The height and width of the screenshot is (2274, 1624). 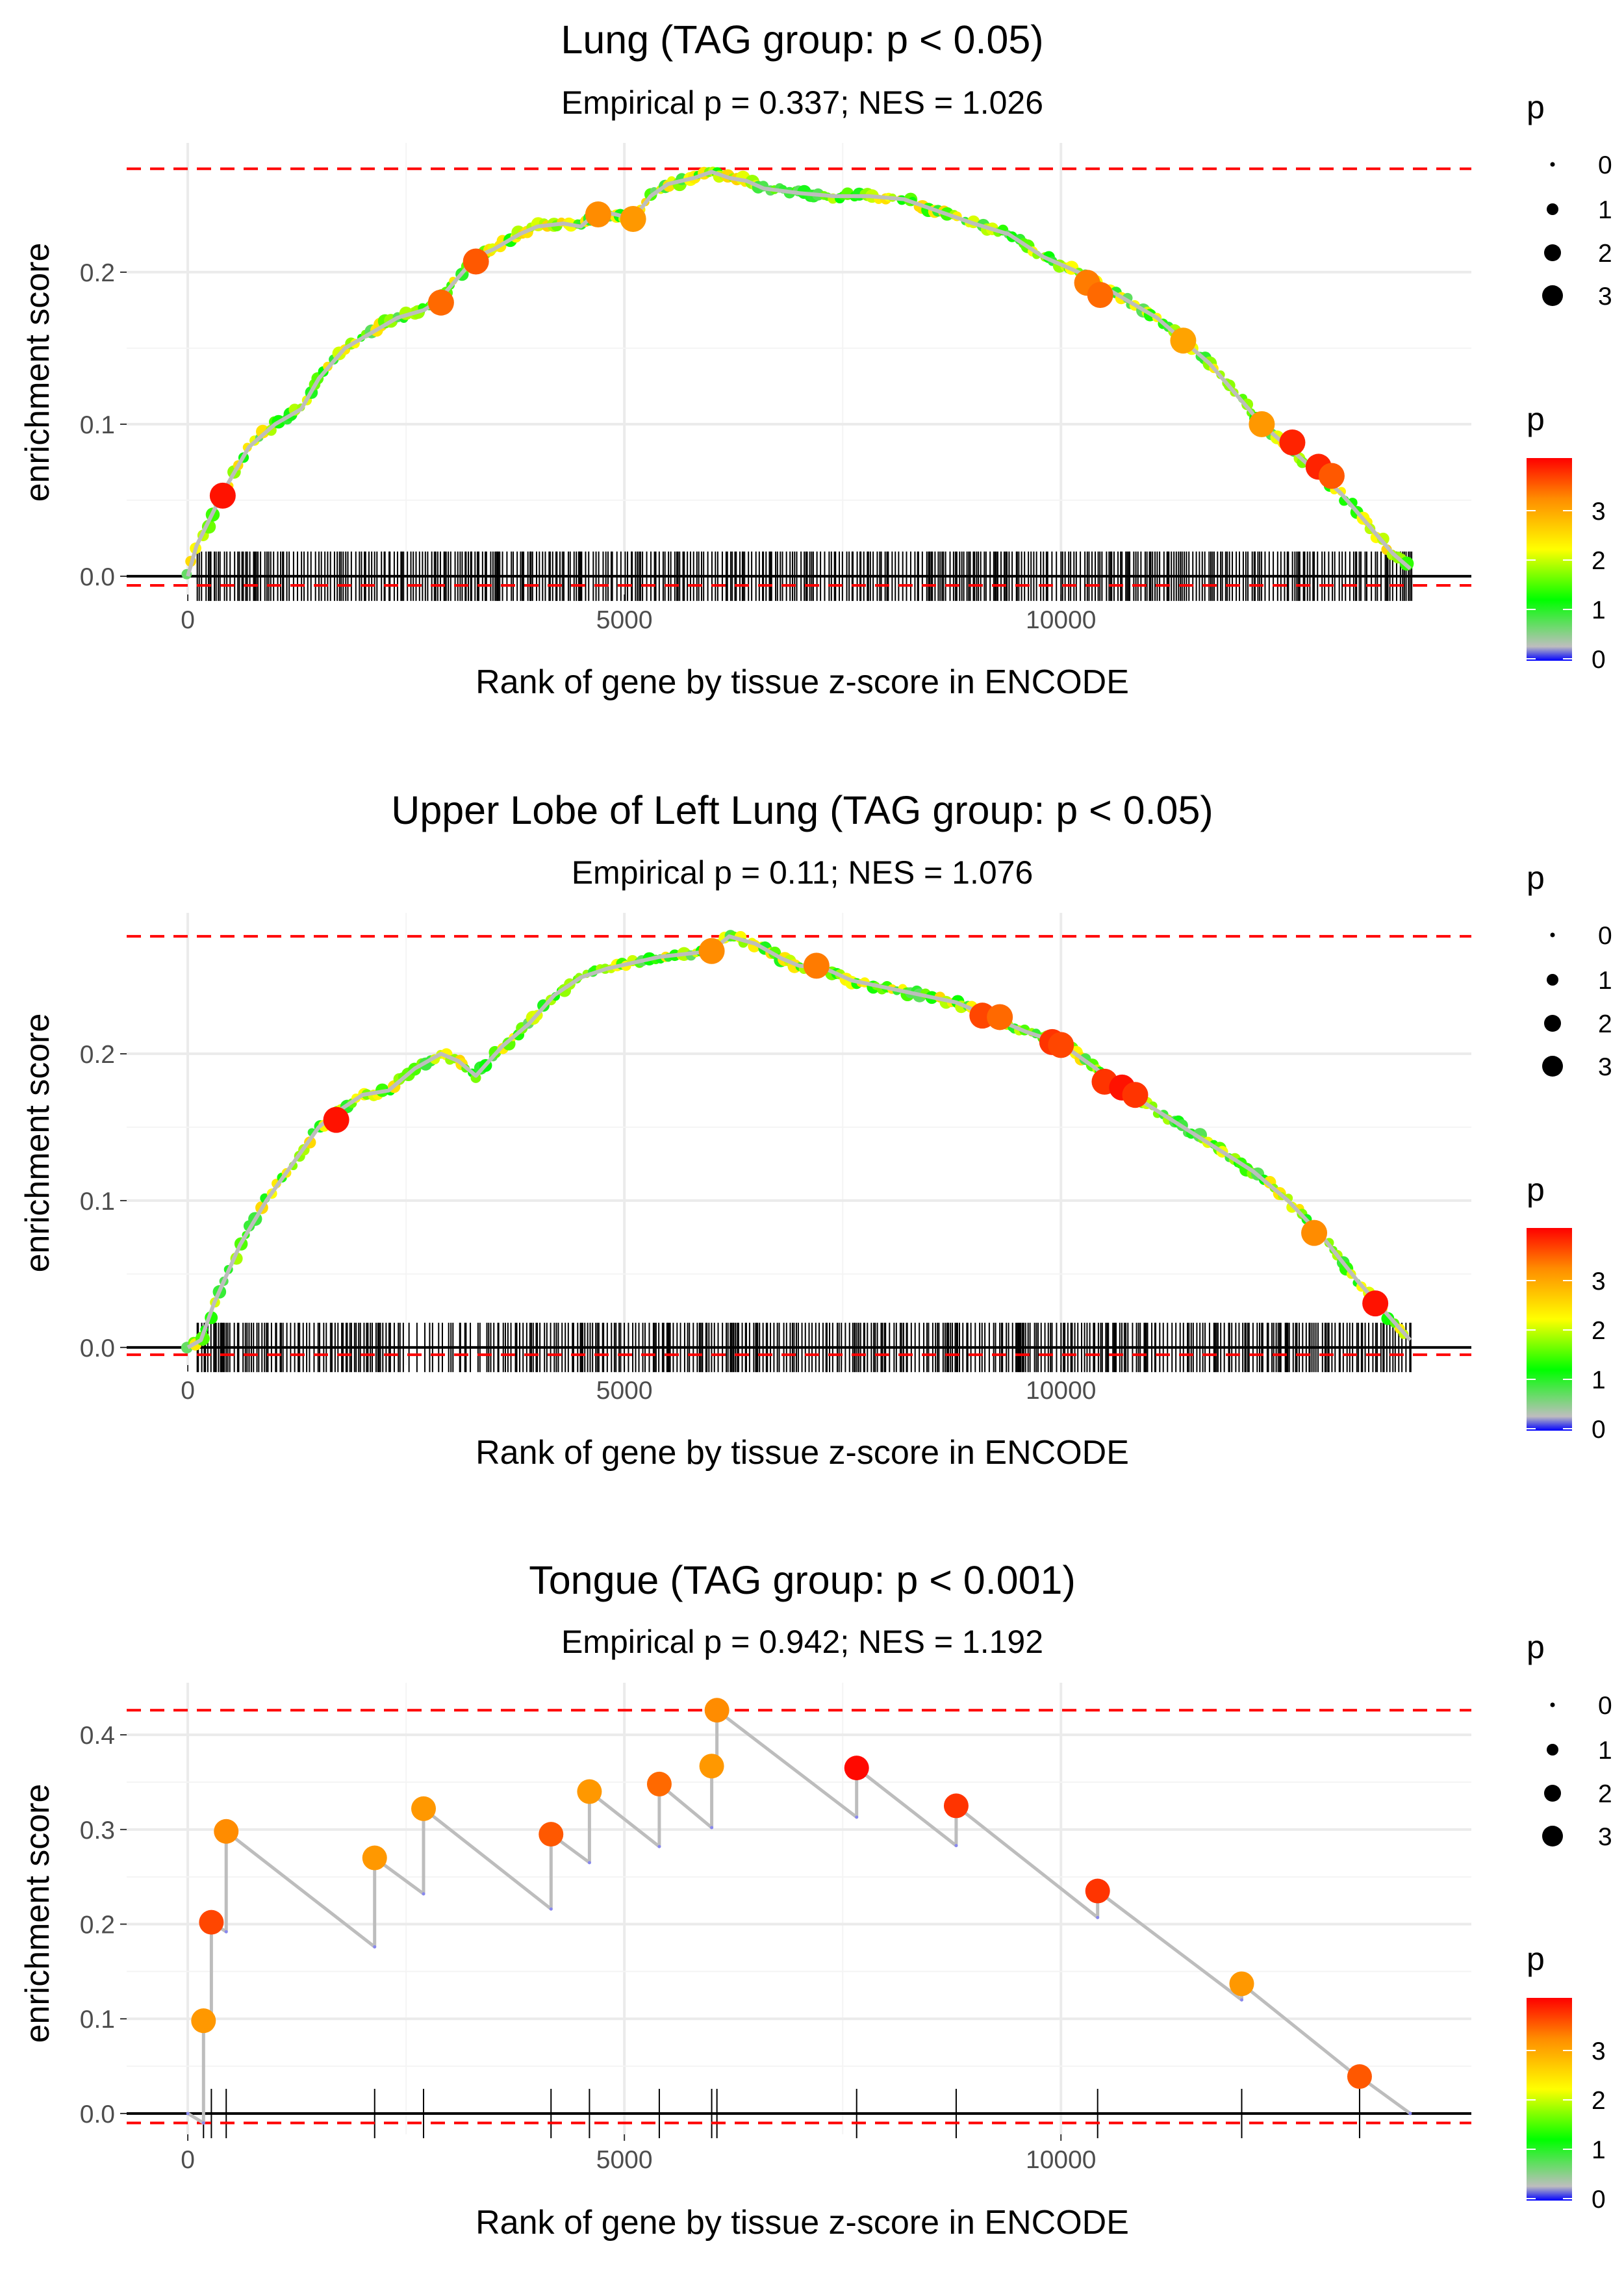 What do you see at coordinates (1605, 1794) in the screenshot?
I see `size-label-2: 2` at bounding box center [1605, 1794].